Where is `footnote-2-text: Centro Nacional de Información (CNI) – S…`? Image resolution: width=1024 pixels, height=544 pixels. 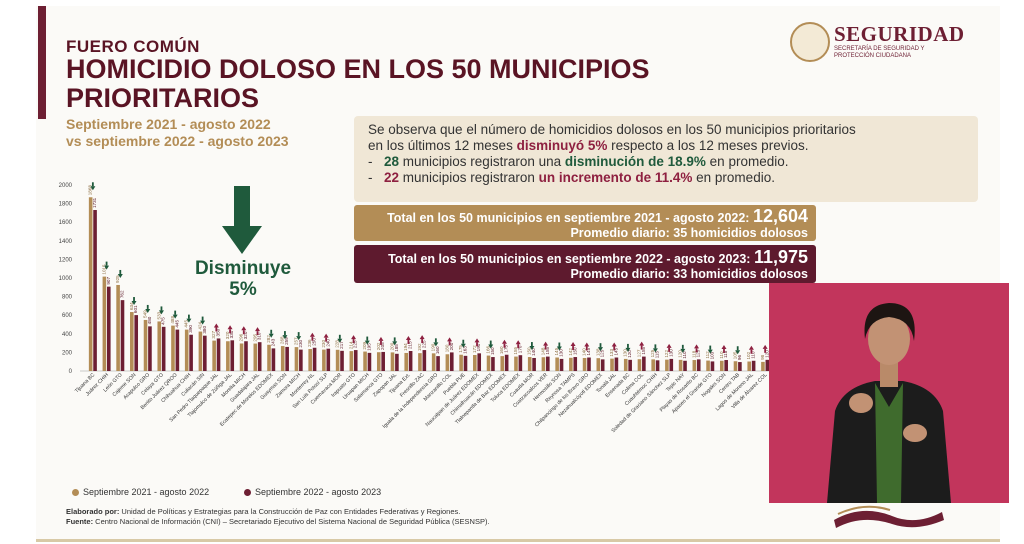 footnote-2-text: Centro Nacional de Información (CNI) – S… is located at coordinates (291, 521).